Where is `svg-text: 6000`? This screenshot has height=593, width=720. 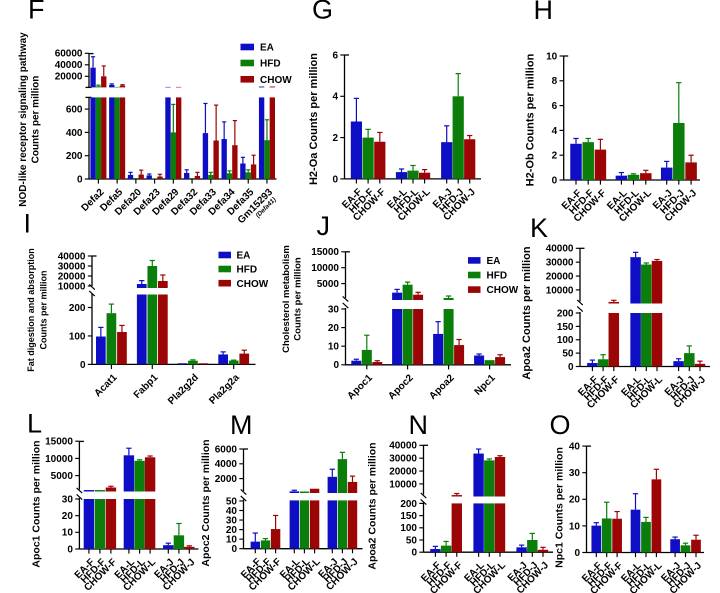 svg-text: 6000 is located at coordinates (226, 449).